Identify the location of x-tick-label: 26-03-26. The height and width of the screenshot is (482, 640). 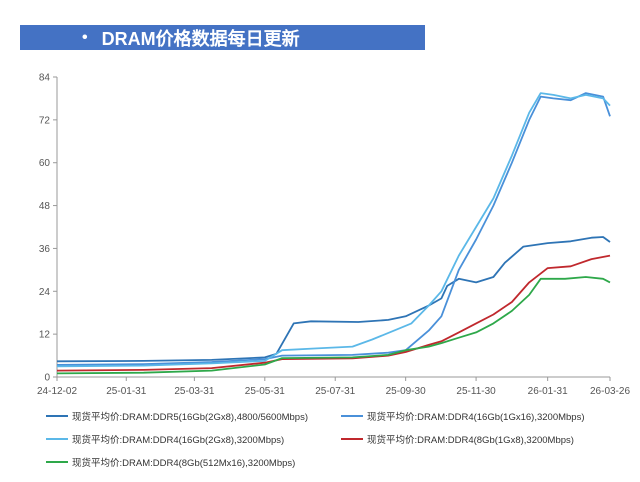
(610, 391).